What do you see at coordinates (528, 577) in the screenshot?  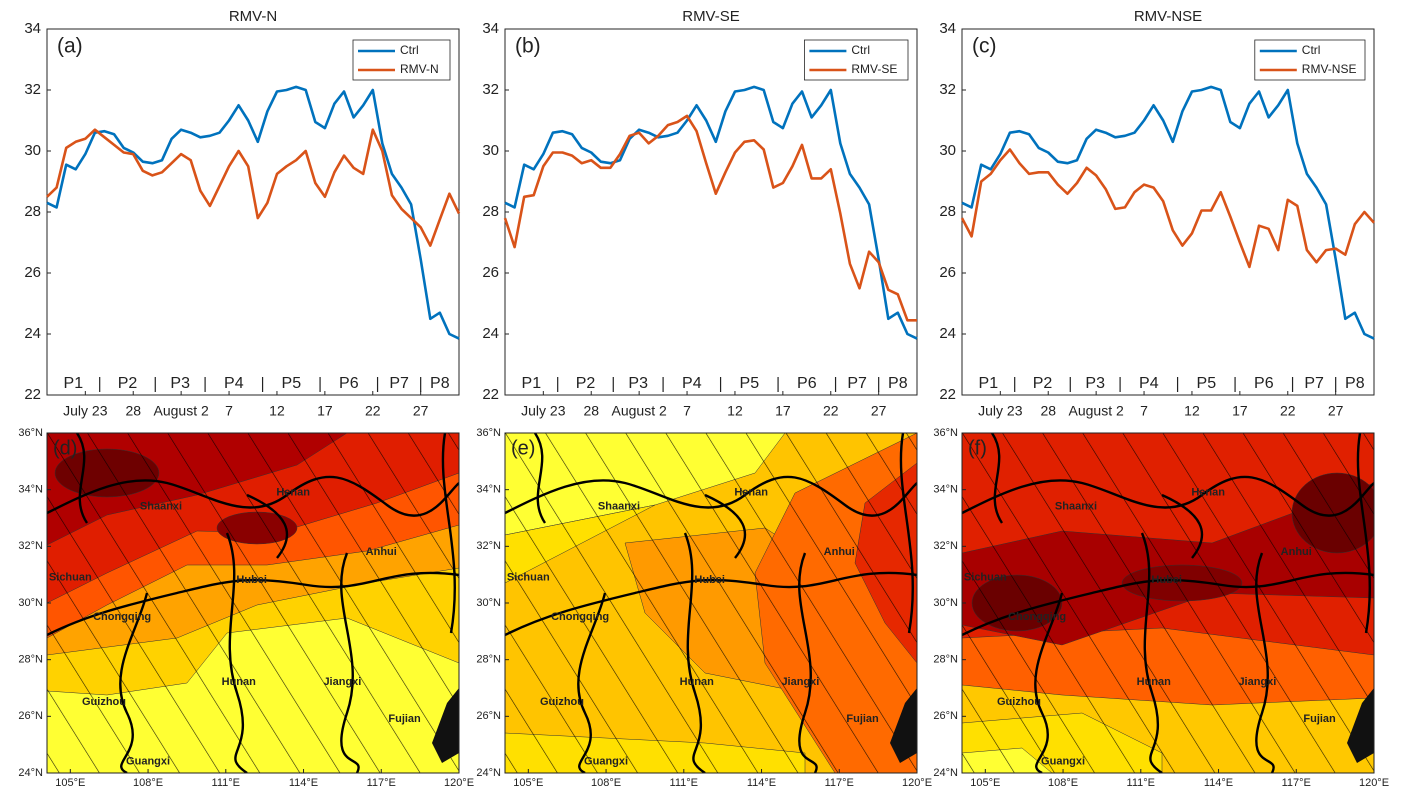 I see `province-label: Sichuan` at bounding box center [528, 577].